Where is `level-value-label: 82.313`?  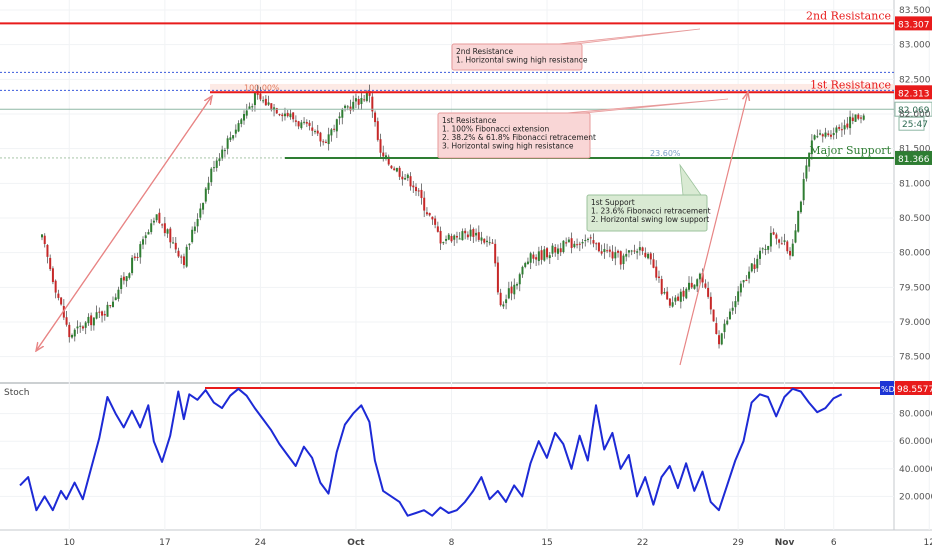 level-value-label: 82.313 is located at coordinates (914, 94).